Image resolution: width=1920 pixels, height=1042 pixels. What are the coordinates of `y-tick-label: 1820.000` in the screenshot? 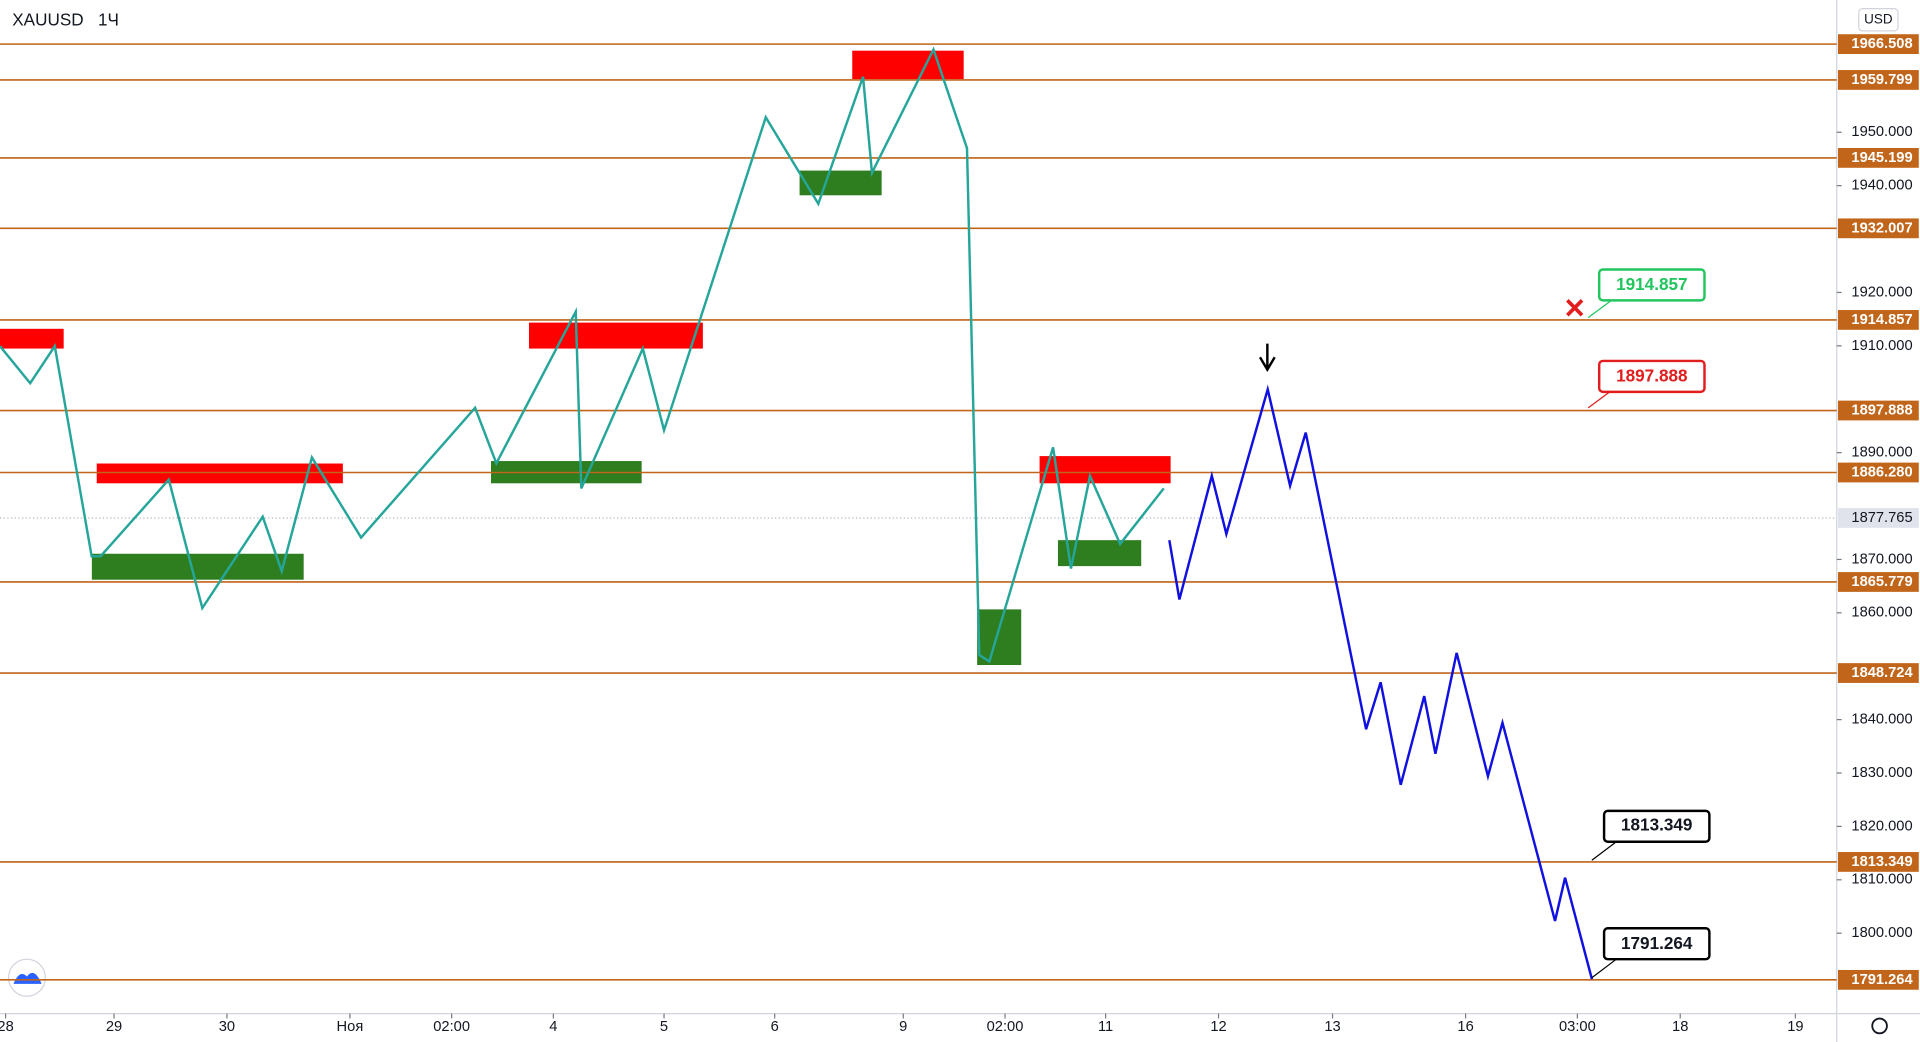 It's located at (1881, 826).